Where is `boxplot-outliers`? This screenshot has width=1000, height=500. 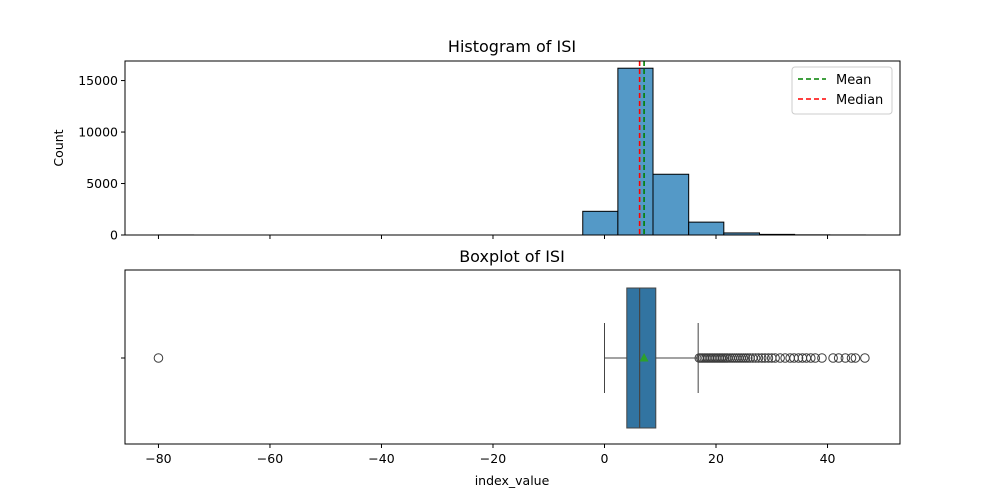
boxplot-outliers is located at coordinates (511, 358).